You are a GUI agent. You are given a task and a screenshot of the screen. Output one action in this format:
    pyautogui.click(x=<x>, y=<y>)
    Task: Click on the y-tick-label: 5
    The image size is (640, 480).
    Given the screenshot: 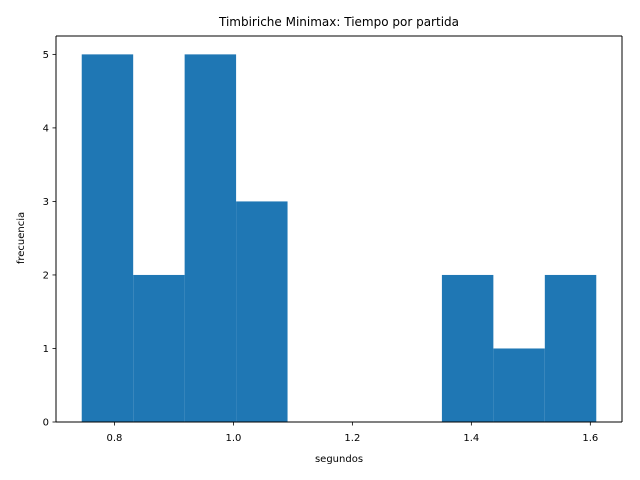 What is the action you would take?
    pyautogui.click(x=46, y=55)
    